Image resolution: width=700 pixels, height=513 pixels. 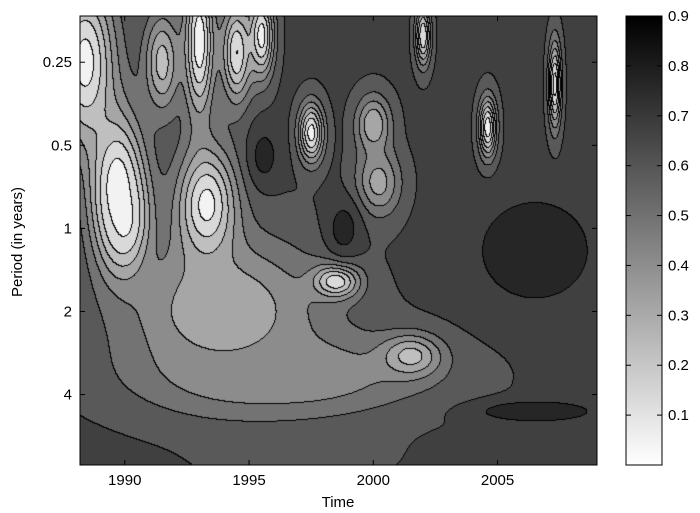 I want to click on y-tick-label: 0.5, so click(x=61, y=145).